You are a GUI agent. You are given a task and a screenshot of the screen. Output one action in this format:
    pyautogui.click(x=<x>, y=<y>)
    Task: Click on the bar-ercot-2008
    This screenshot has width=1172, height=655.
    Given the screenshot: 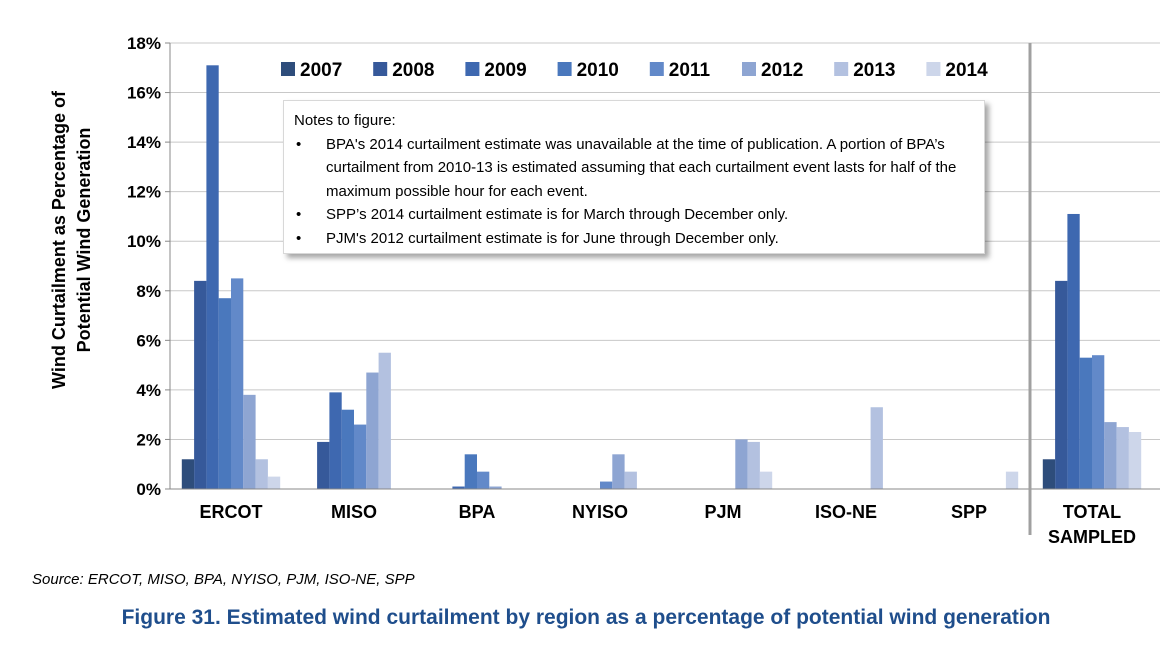 What is the action you would take?
    pyautogui.click(x=200, y=384)
    